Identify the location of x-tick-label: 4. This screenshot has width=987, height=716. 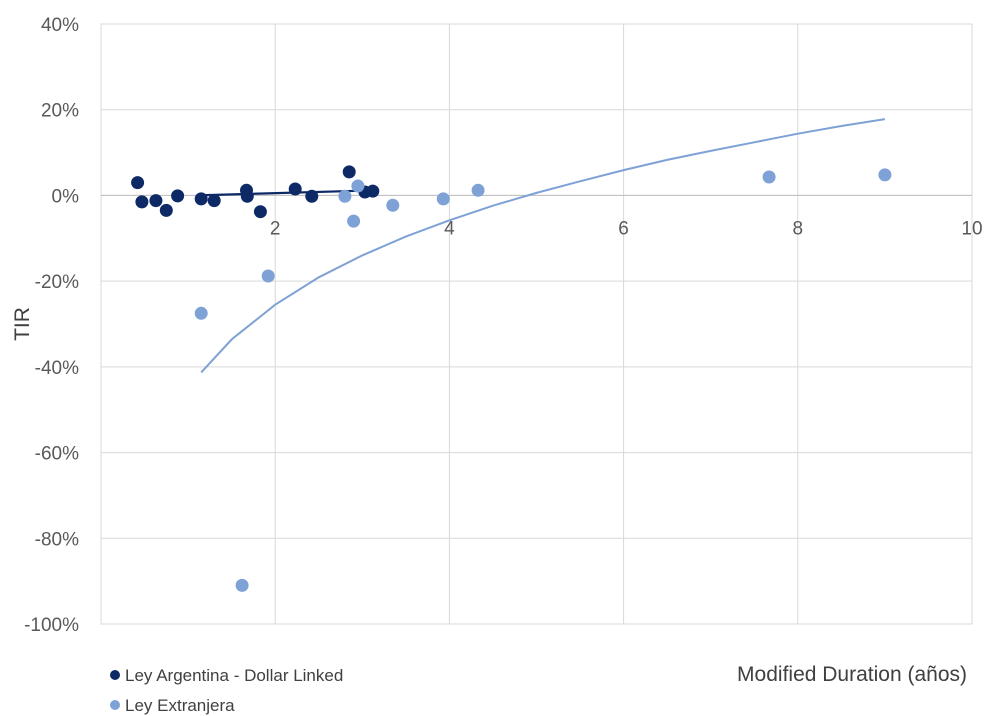
(449, 228).